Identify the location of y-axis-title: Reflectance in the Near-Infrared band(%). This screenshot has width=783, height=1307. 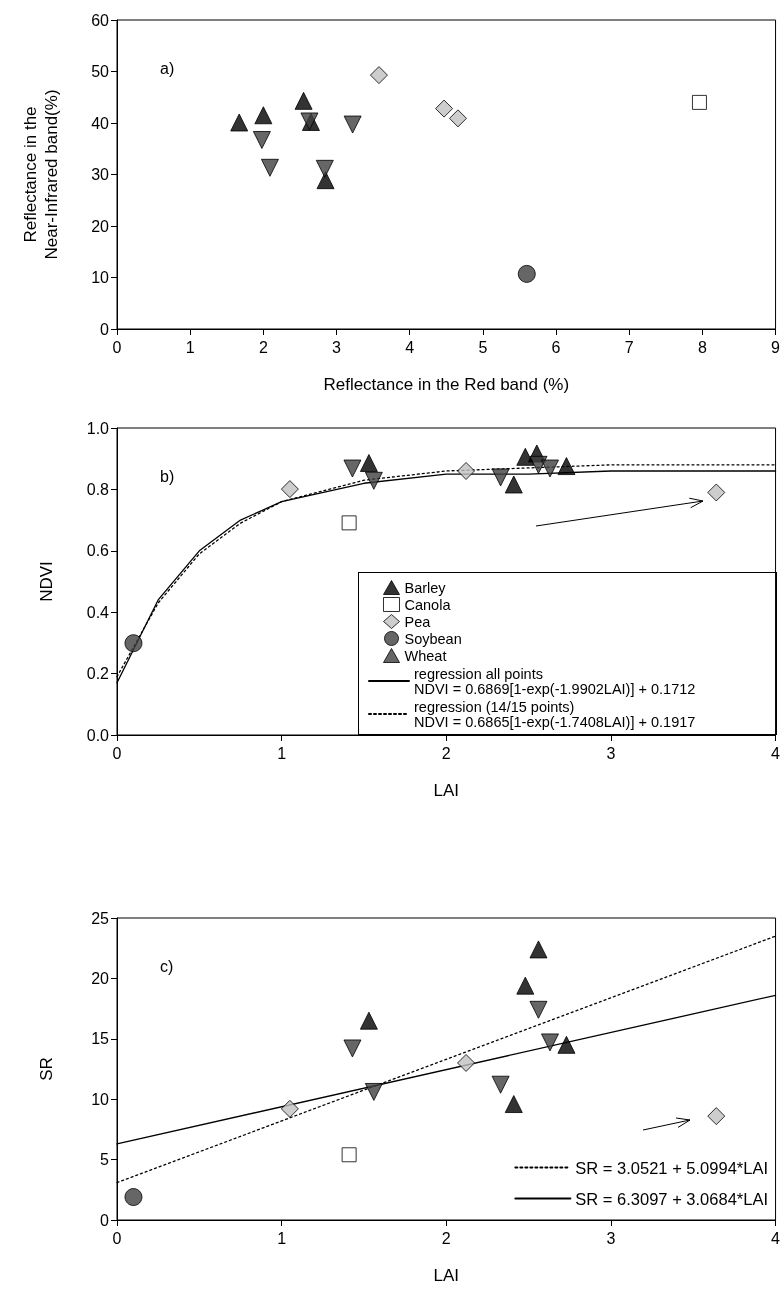
(41, 174).